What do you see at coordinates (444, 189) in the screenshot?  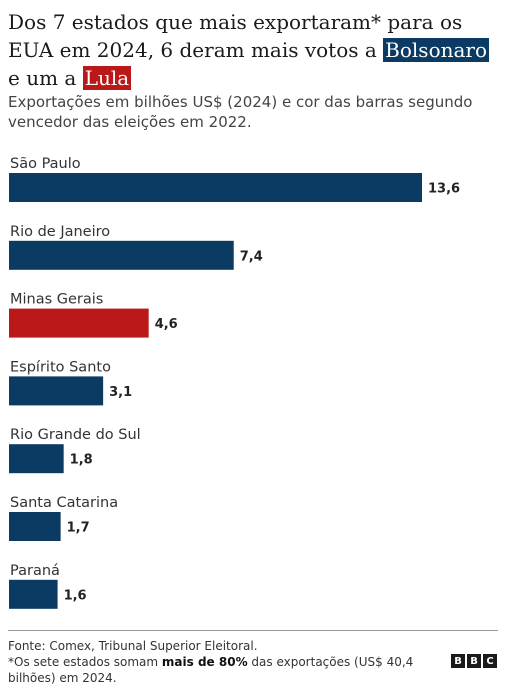 I see `value-label: 13,6` at bounding box center [444, 189].